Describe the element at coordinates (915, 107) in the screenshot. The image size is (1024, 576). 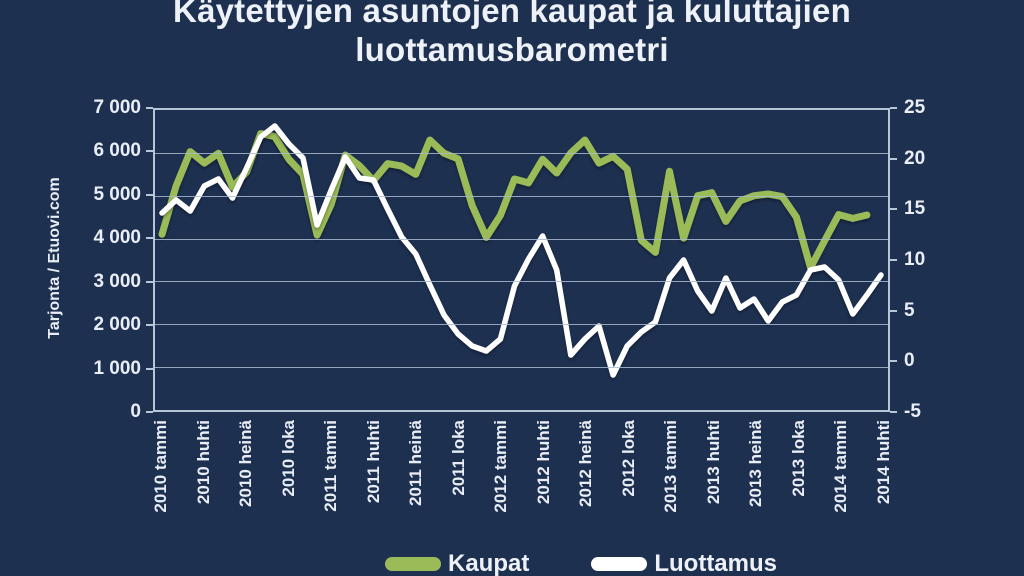
I see `right-axis-tick-label: 25` at that location.